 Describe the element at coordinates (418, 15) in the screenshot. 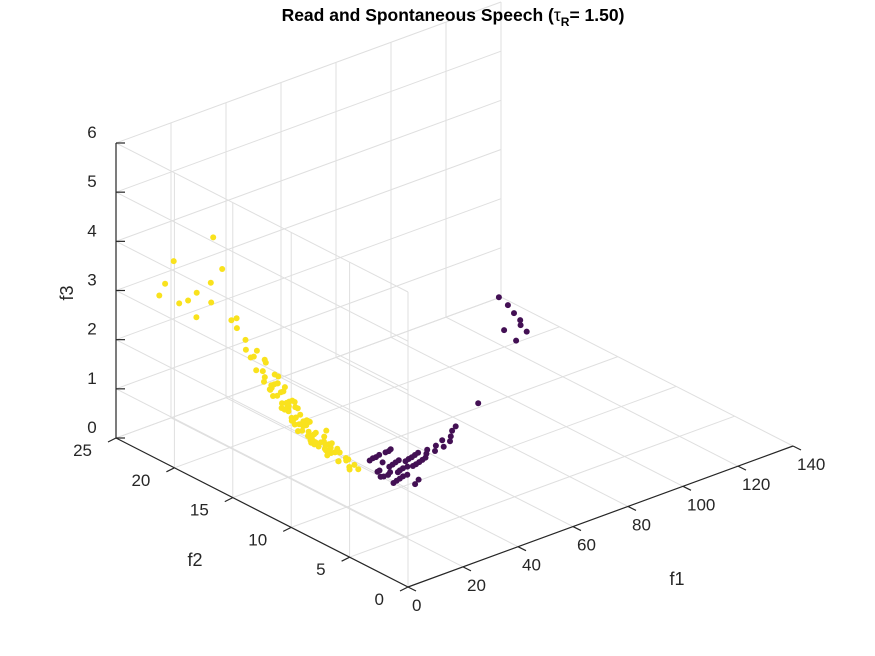

I see `title-text: Read and Spontaneous Speech (` at that location.